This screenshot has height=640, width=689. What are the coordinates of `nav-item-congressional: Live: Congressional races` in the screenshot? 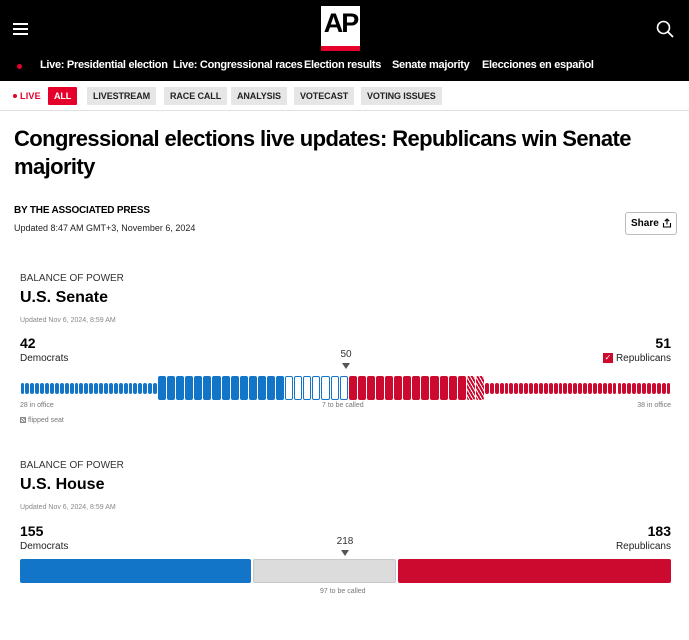 It's located at (238, 65).